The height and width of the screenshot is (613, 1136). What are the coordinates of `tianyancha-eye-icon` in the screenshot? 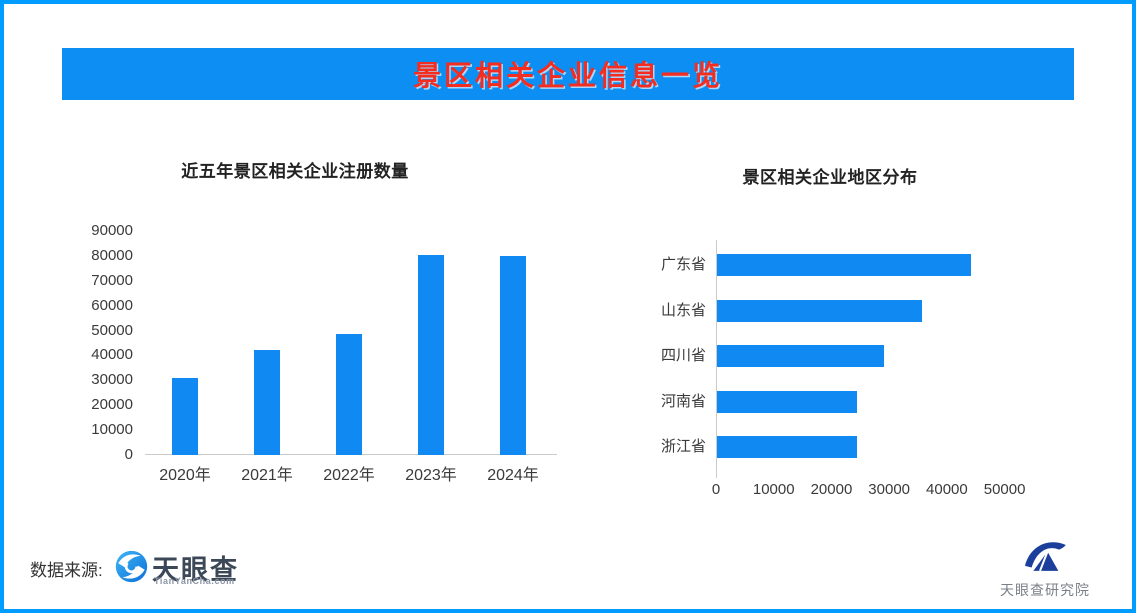 It's located at (131, 569).